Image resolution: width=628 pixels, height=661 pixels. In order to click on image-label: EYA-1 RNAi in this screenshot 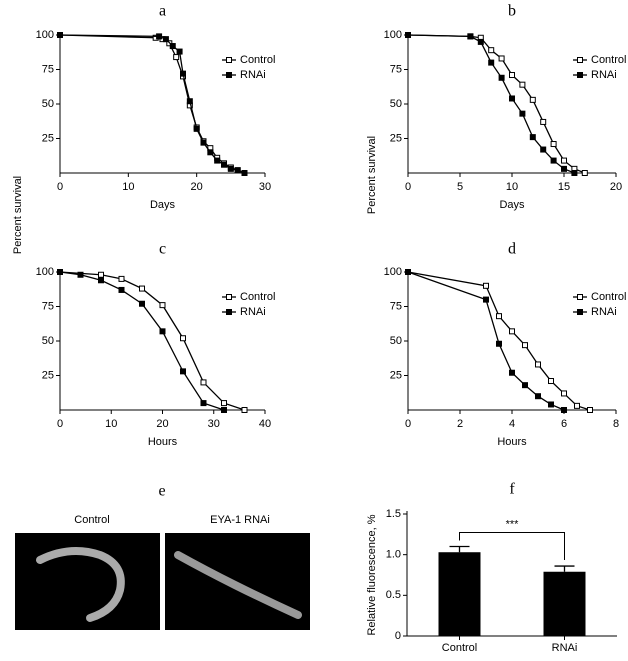, I will do `click(240, 520)`.